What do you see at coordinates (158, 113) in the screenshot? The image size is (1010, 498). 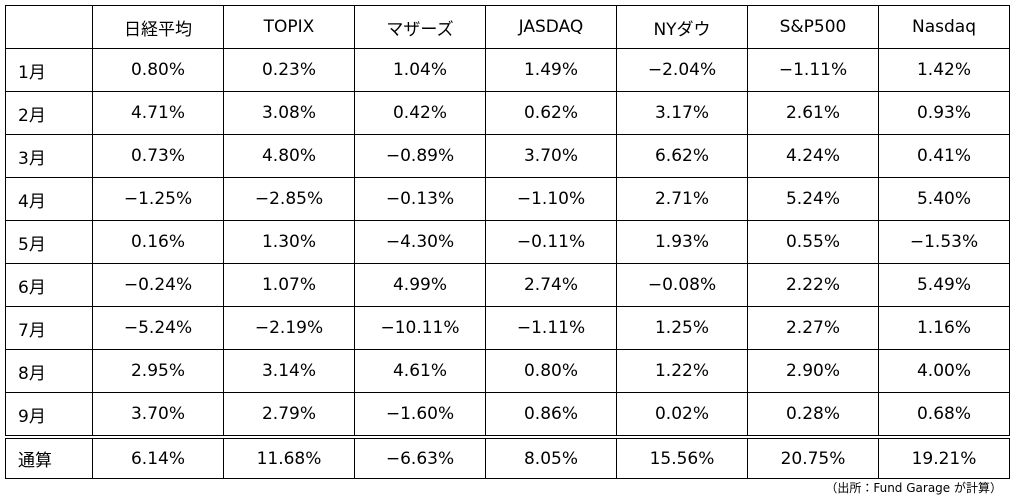 I see `value-cell: 4.71%` at bounding box center [158, 113].